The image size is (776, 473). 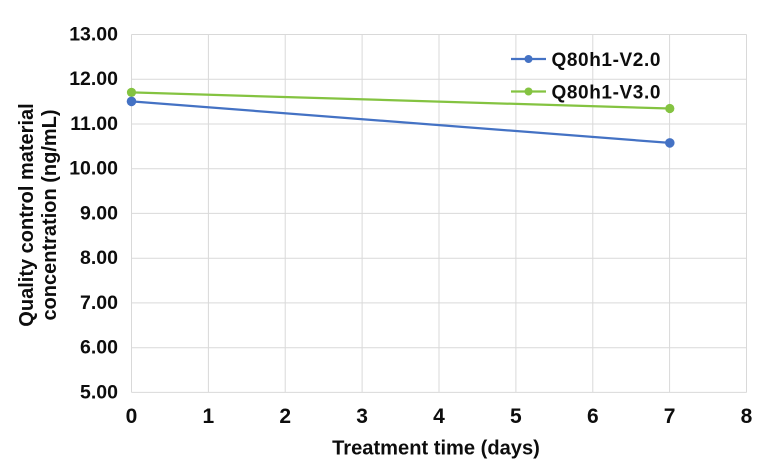 I want to click on svg-text: 1, so click(x=209, y=416).